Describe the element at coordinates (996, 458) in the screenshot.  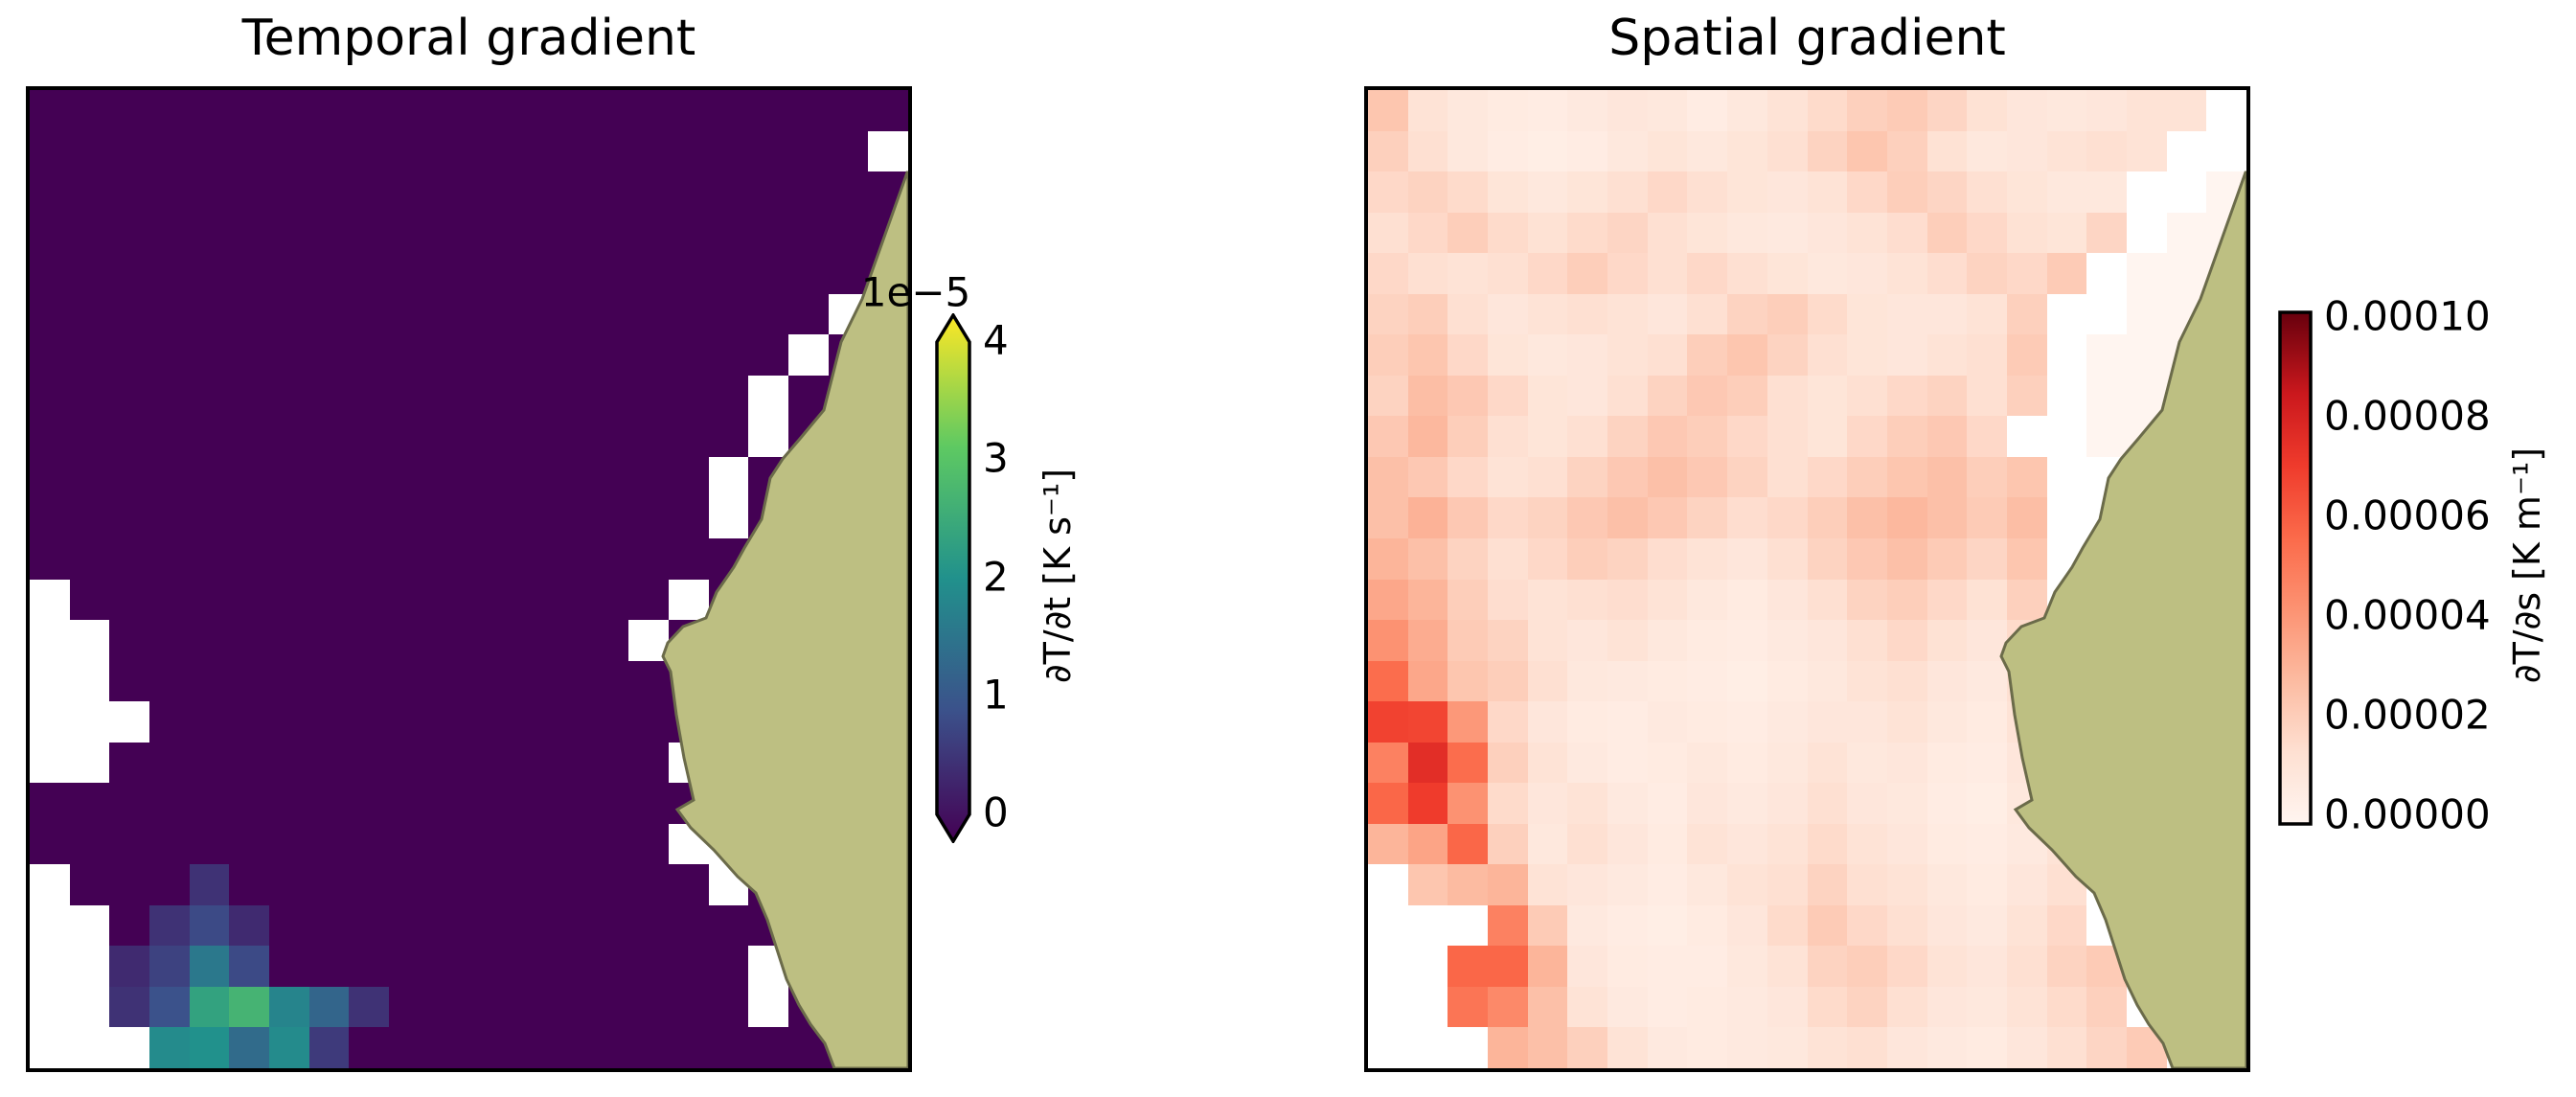
I see `colorbar-tick-label: 3` at that location.